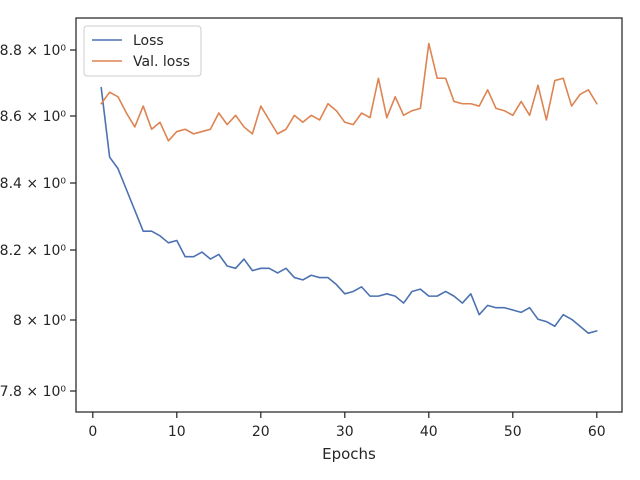 The image size is (640, 480). Describe the element at coordinates (349, 454) in the screenshot. I see `x-axis-label: Epochs` at that location.